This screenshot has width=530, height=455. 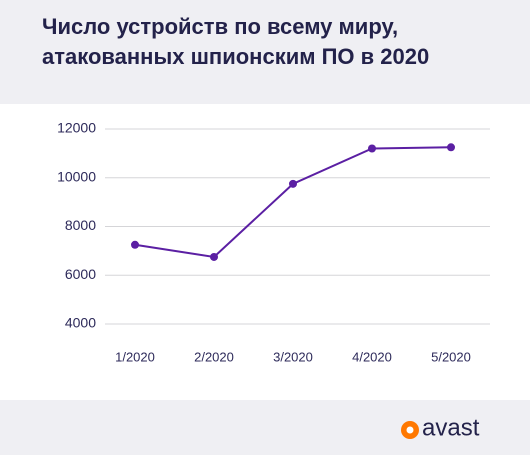 I want to click on y-tick-label: 4000, so click(x=80, y=323).